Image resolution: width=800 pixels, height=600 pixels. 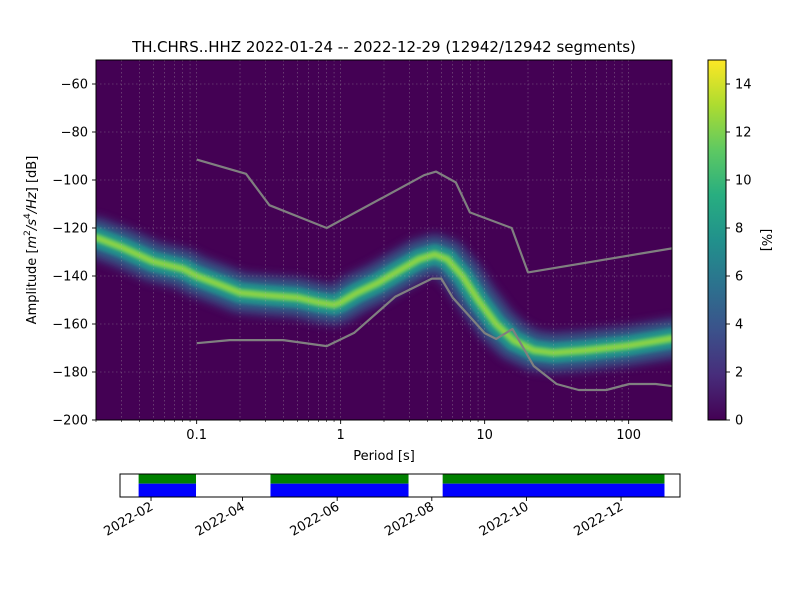 I want to click on model-line-nlnm, so click(x=434, y=334).